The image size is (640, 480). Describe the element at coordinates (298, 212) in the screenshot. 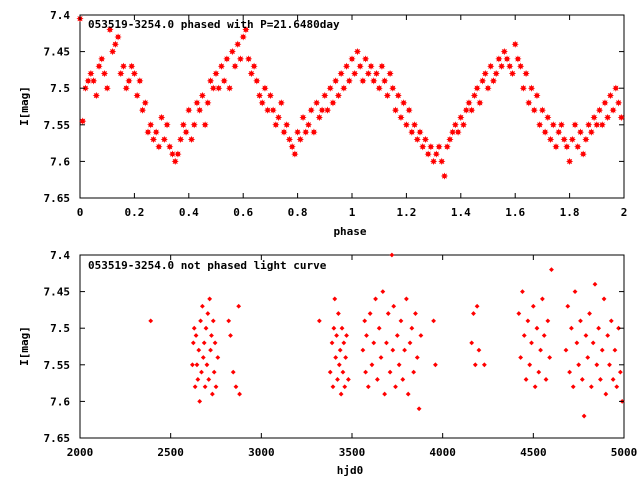

I see `x-tick-label: 0.8` at that location.